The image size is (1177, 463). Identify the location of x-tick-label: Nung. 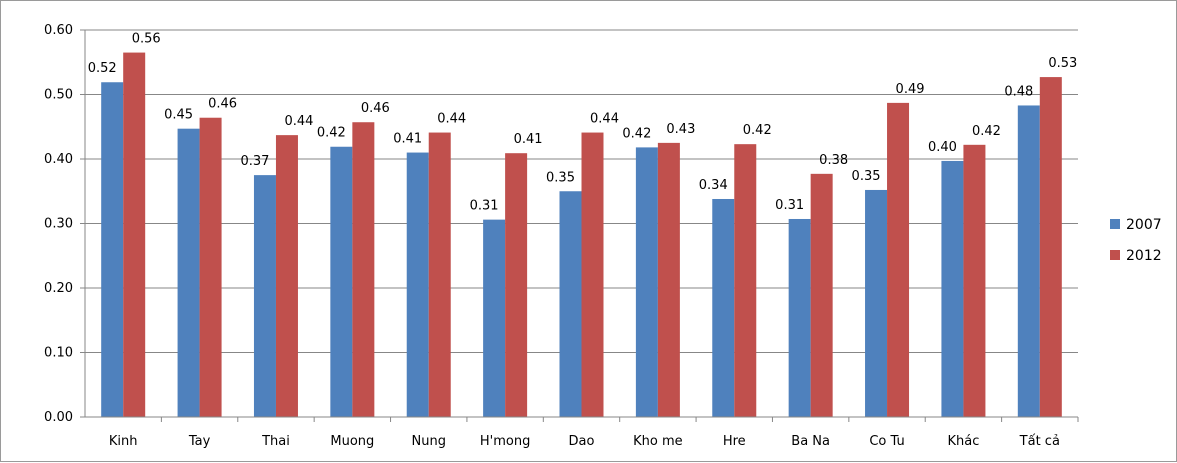
(428, 441).